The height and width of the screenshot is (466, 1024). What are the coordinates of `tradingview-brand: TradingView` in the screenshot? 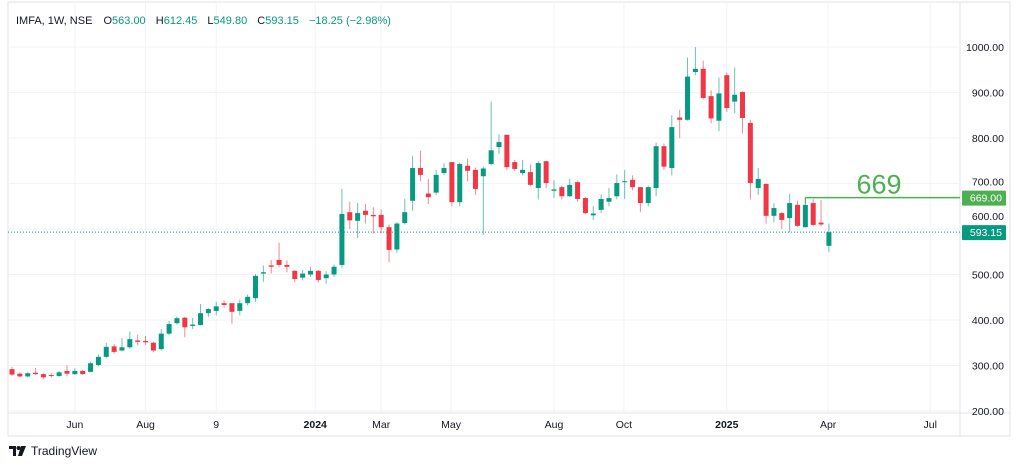 It's located at (53, 451).